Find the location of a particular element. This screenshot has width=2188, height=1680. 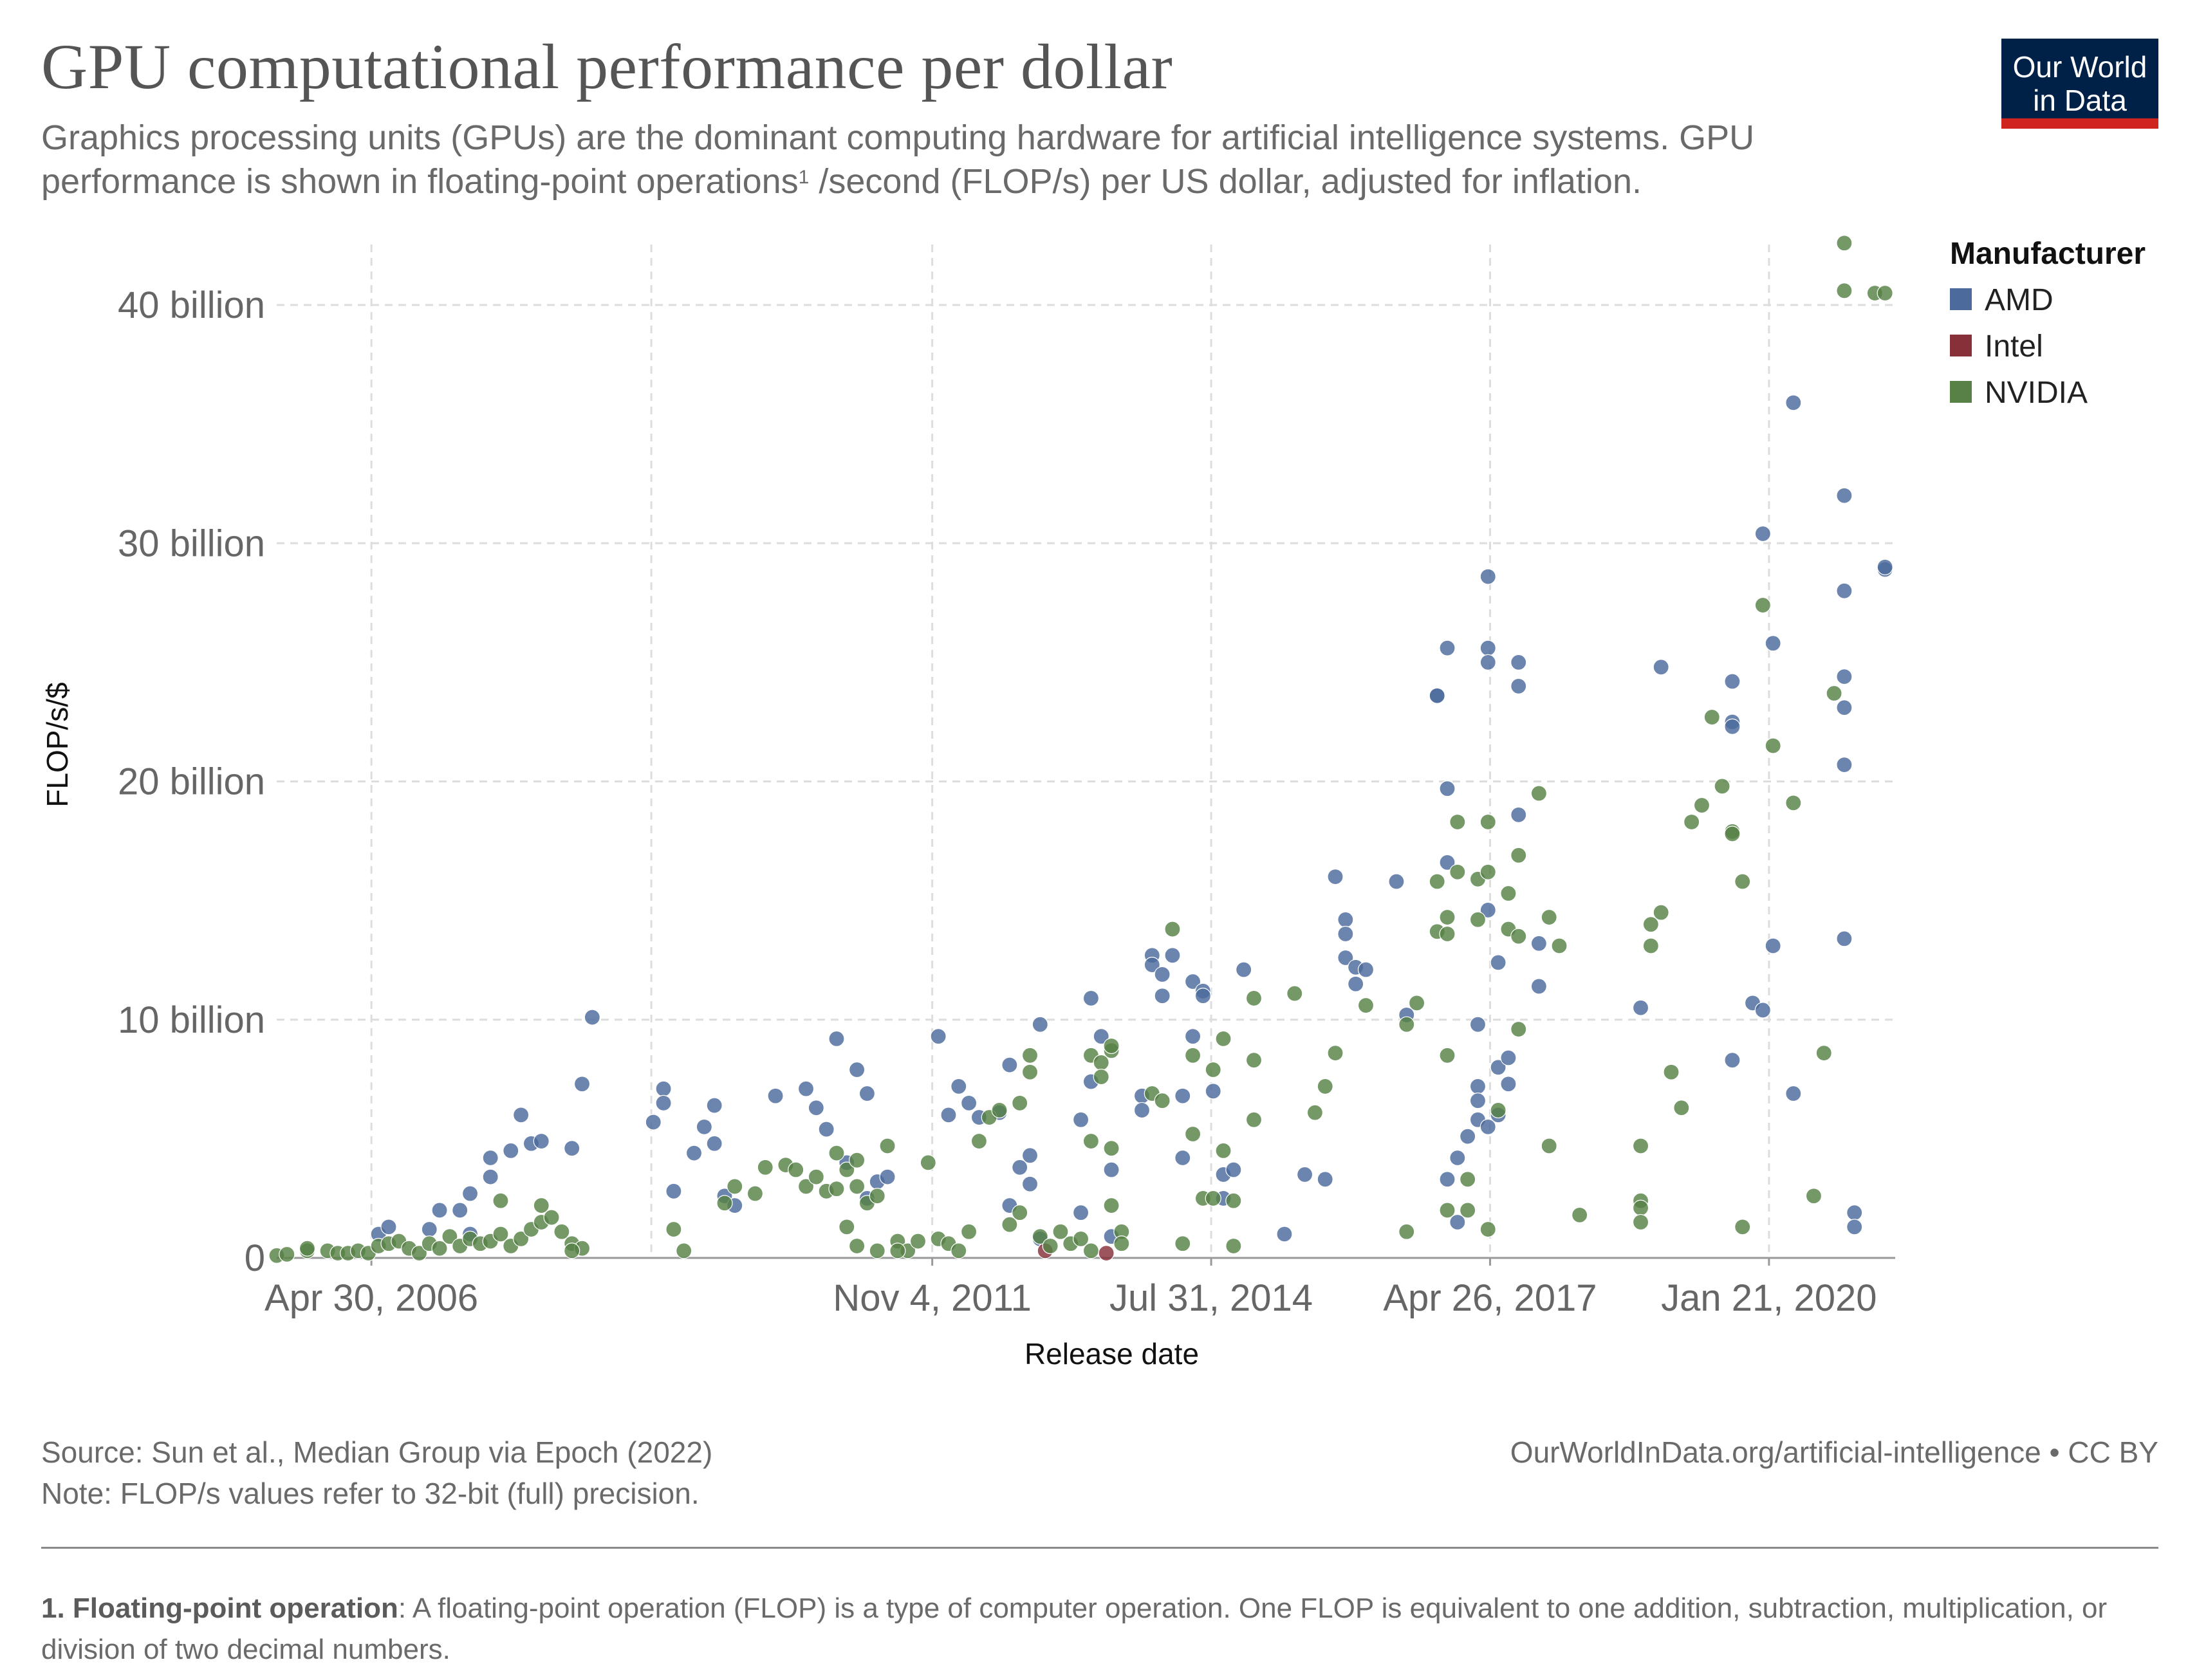

legend-label-amd: AMD is located at coordinates (2019, 300).